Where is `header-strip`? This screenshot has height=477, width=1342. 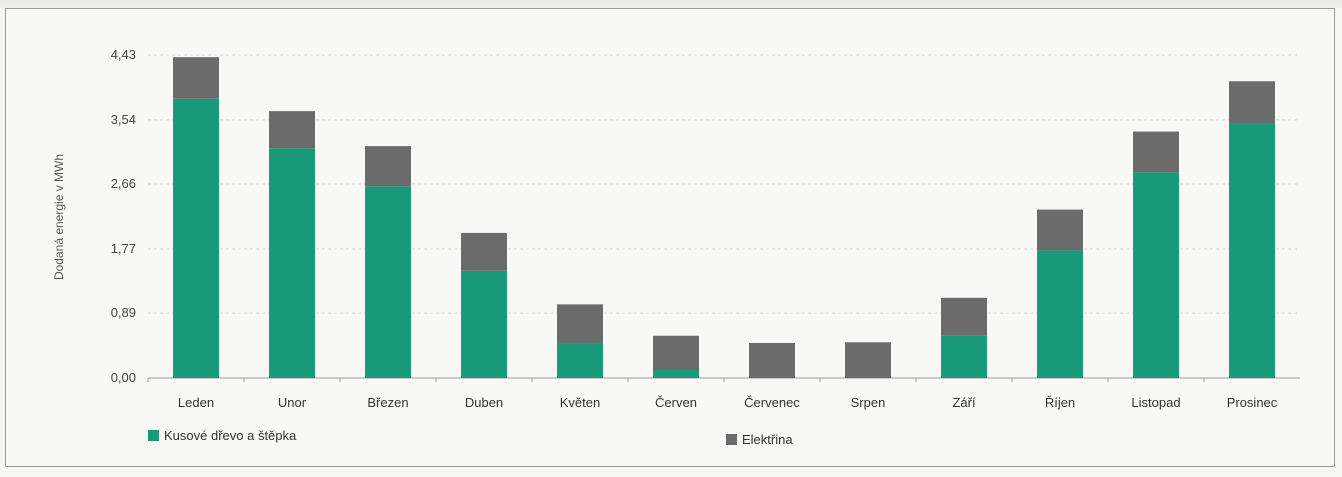 header-strip is located at coordinates (671, 4).